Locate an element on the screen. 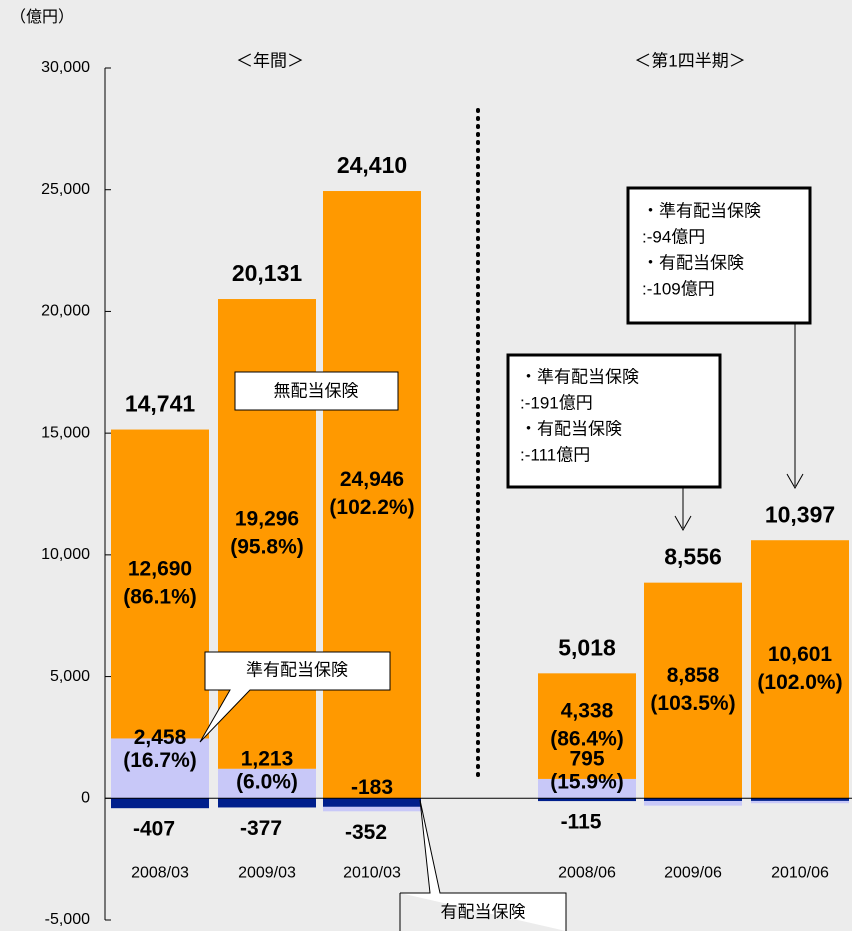  y-tick-label: 30,000 is located at coordinates (65, 67).